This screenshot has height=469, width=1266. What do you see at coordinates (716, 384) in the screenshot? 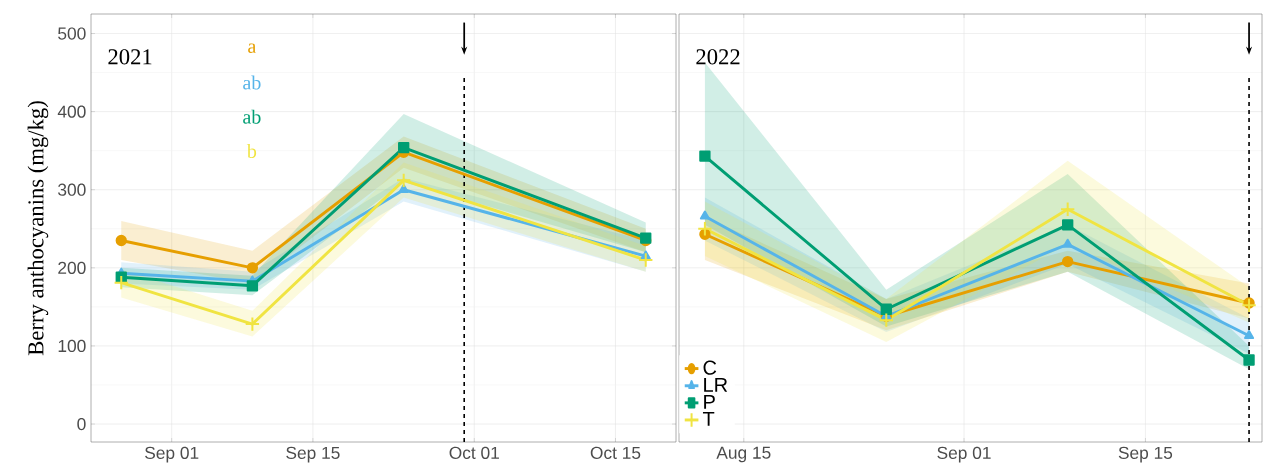
I see `legend-label: LR` at bounding box center [716, 384].